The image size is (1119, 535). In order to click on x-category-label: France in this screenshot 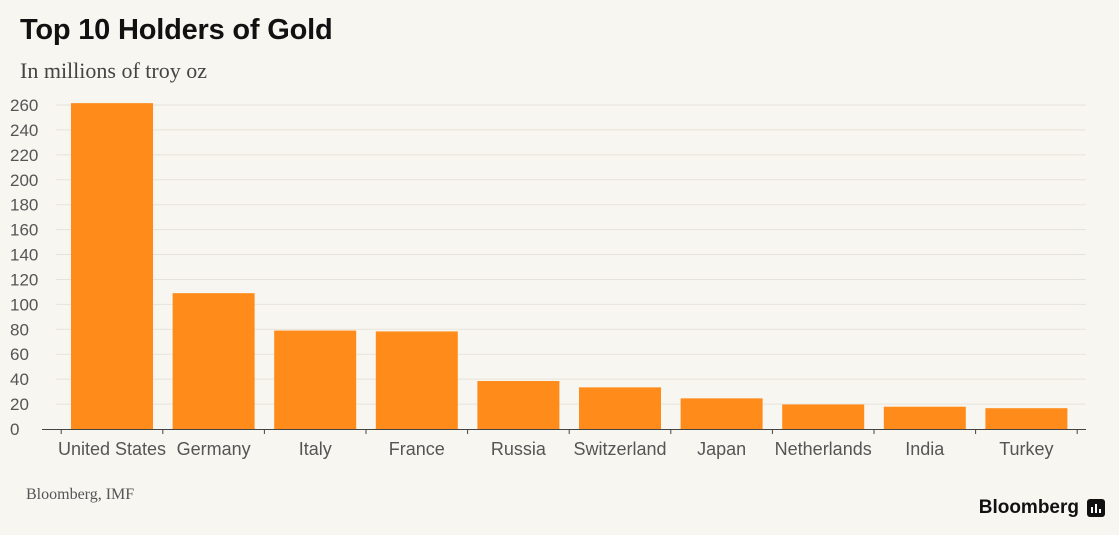, I will do `click(417, 449)`.